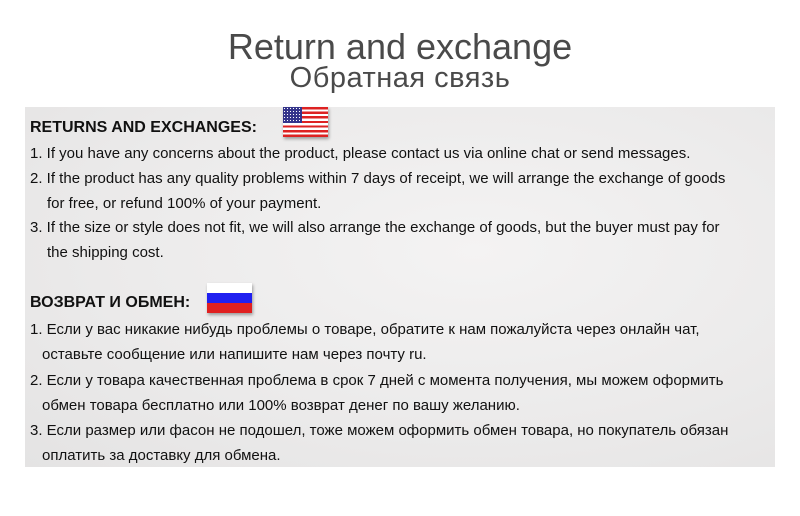 This screenshot has height=516, width=800. Describe the element at coordinates (105, 252) in the screenshot. I see `english-line: the shipping cost.` at that location.